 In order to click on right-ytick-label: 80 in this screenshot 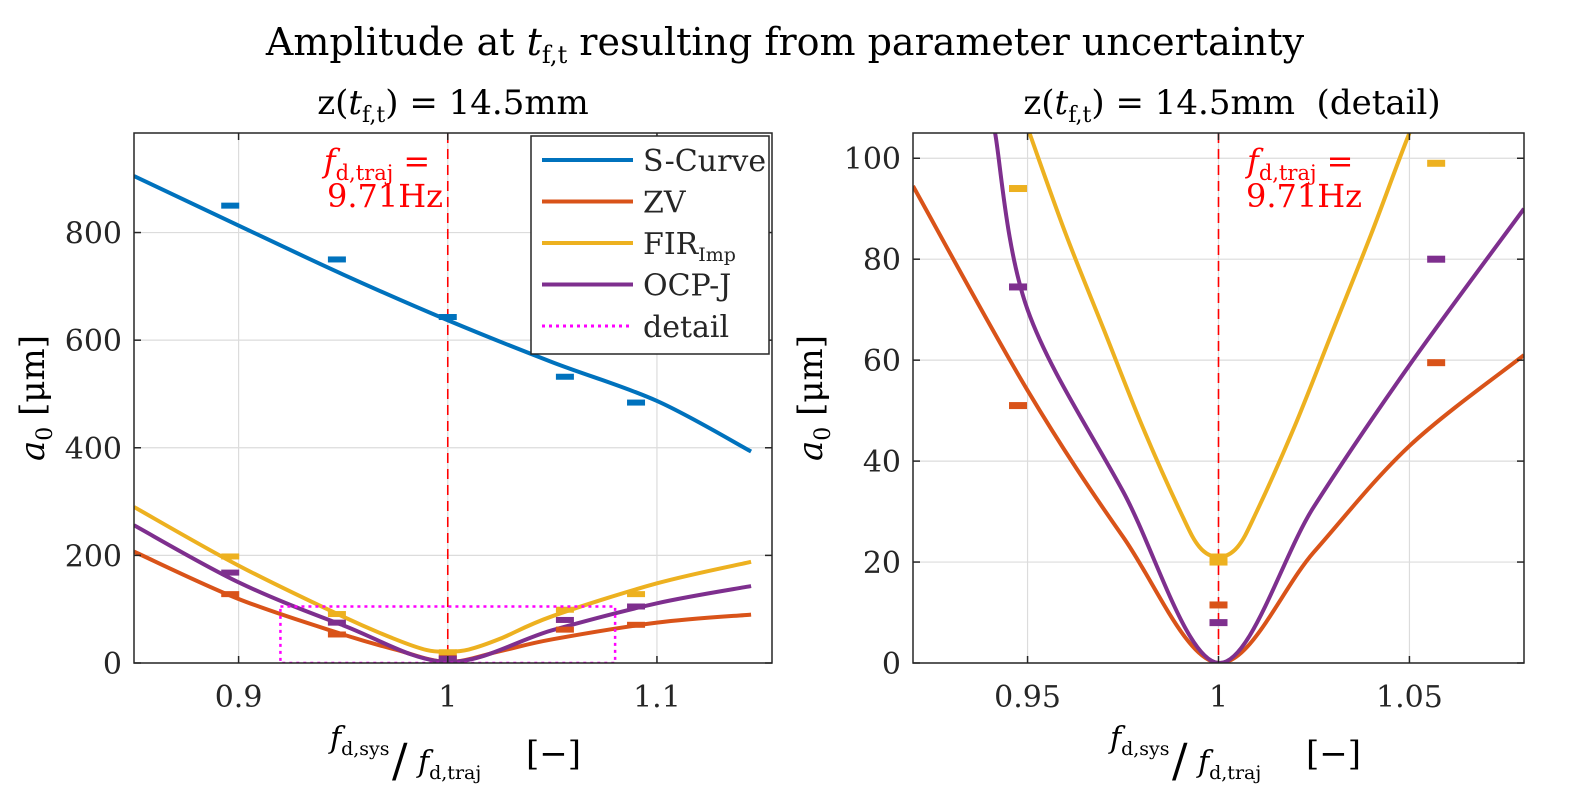, I will do `click(882, 260)`.